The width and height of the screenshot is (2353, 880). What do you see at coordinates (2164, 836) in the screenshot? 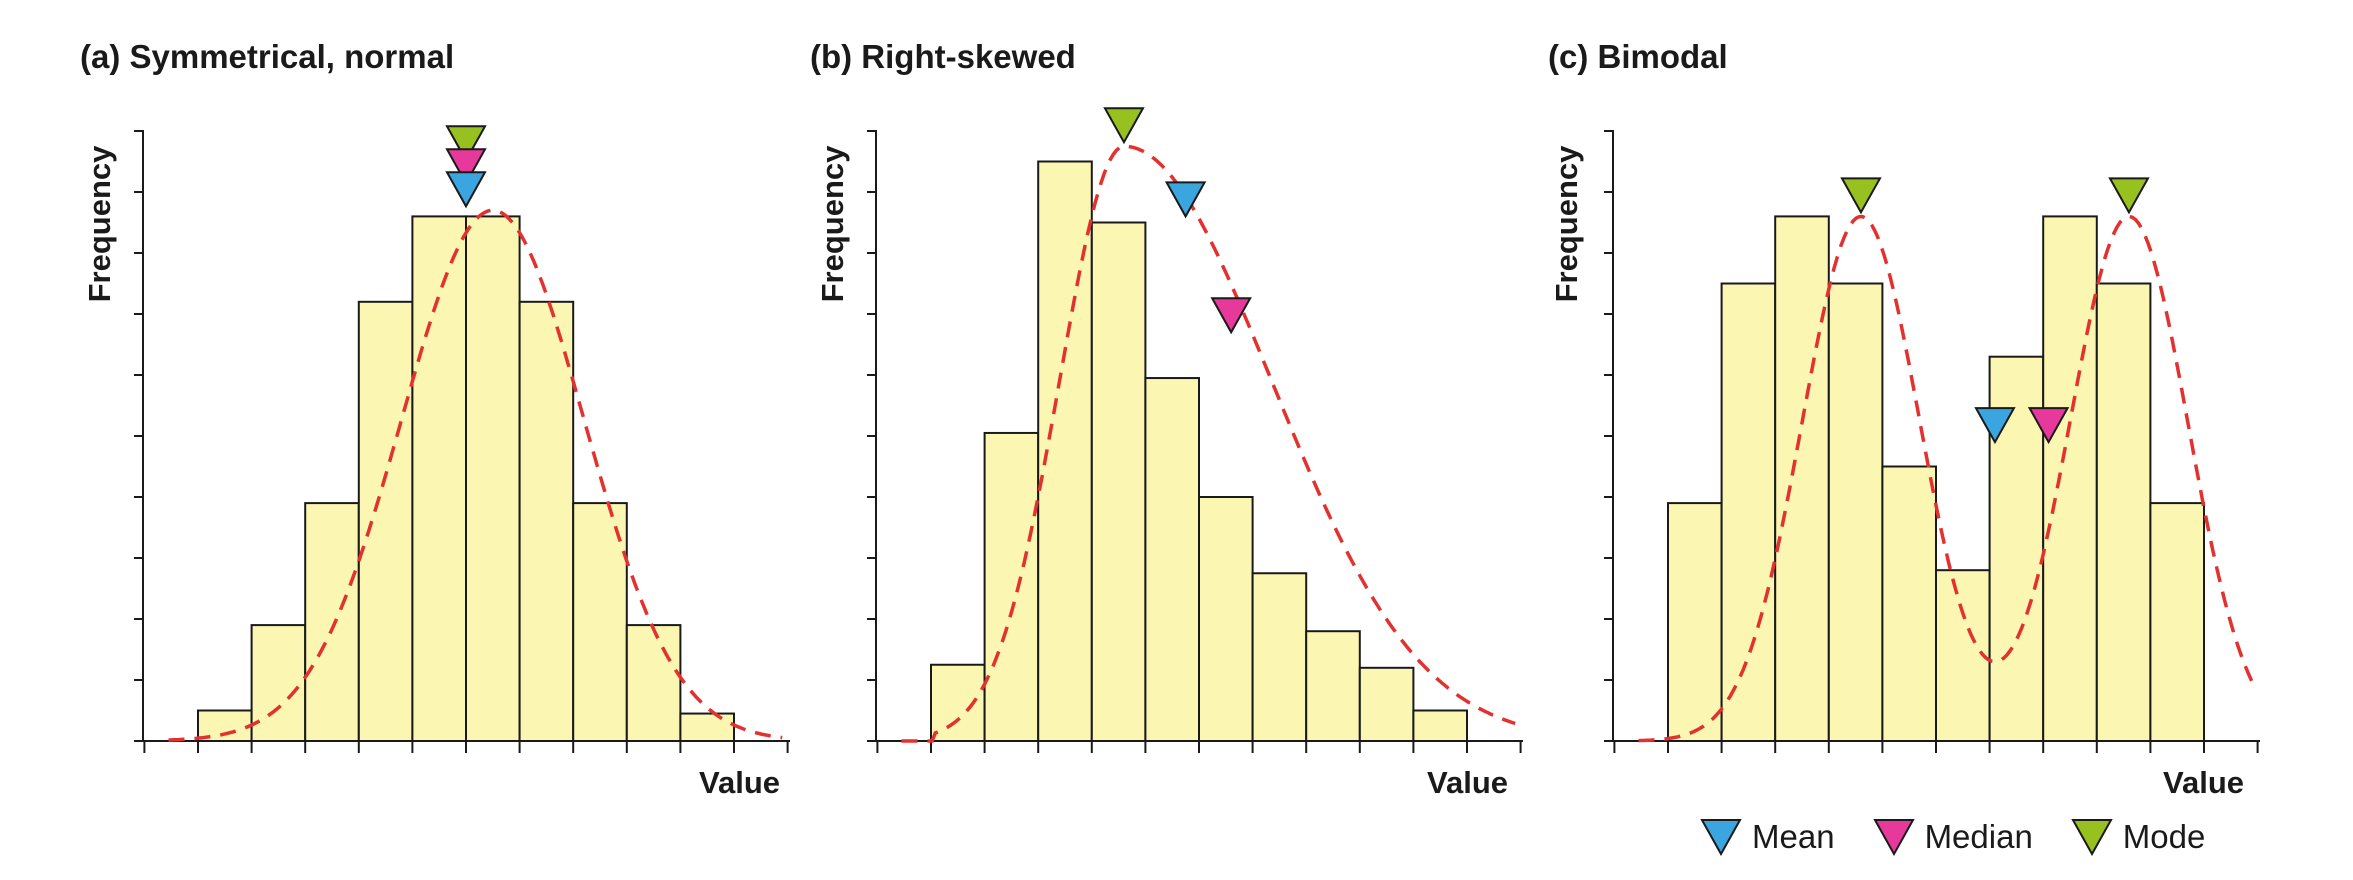
I see `legend-label-mode: Mode` at bounding box center [2164, 836].